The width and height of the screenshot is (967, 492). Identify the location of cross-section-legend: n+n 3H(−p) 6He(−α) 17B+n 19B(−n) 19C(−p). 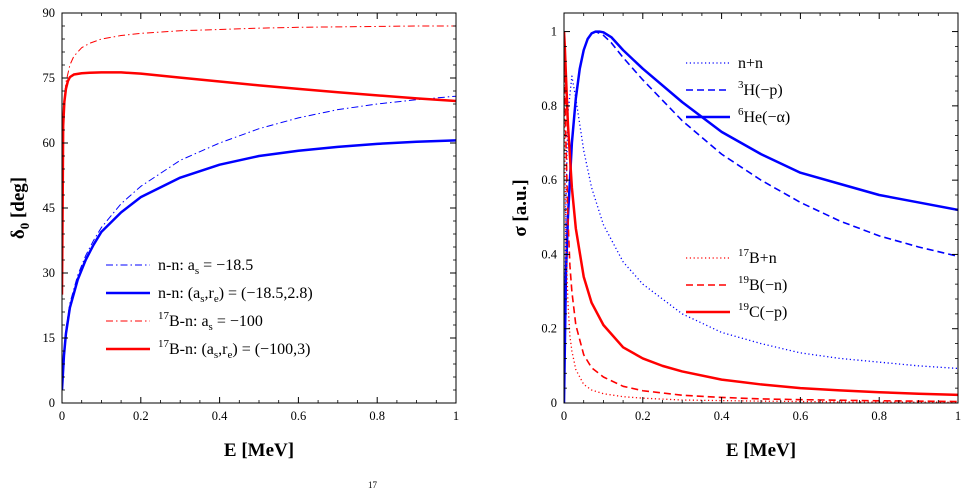
(738, 188).